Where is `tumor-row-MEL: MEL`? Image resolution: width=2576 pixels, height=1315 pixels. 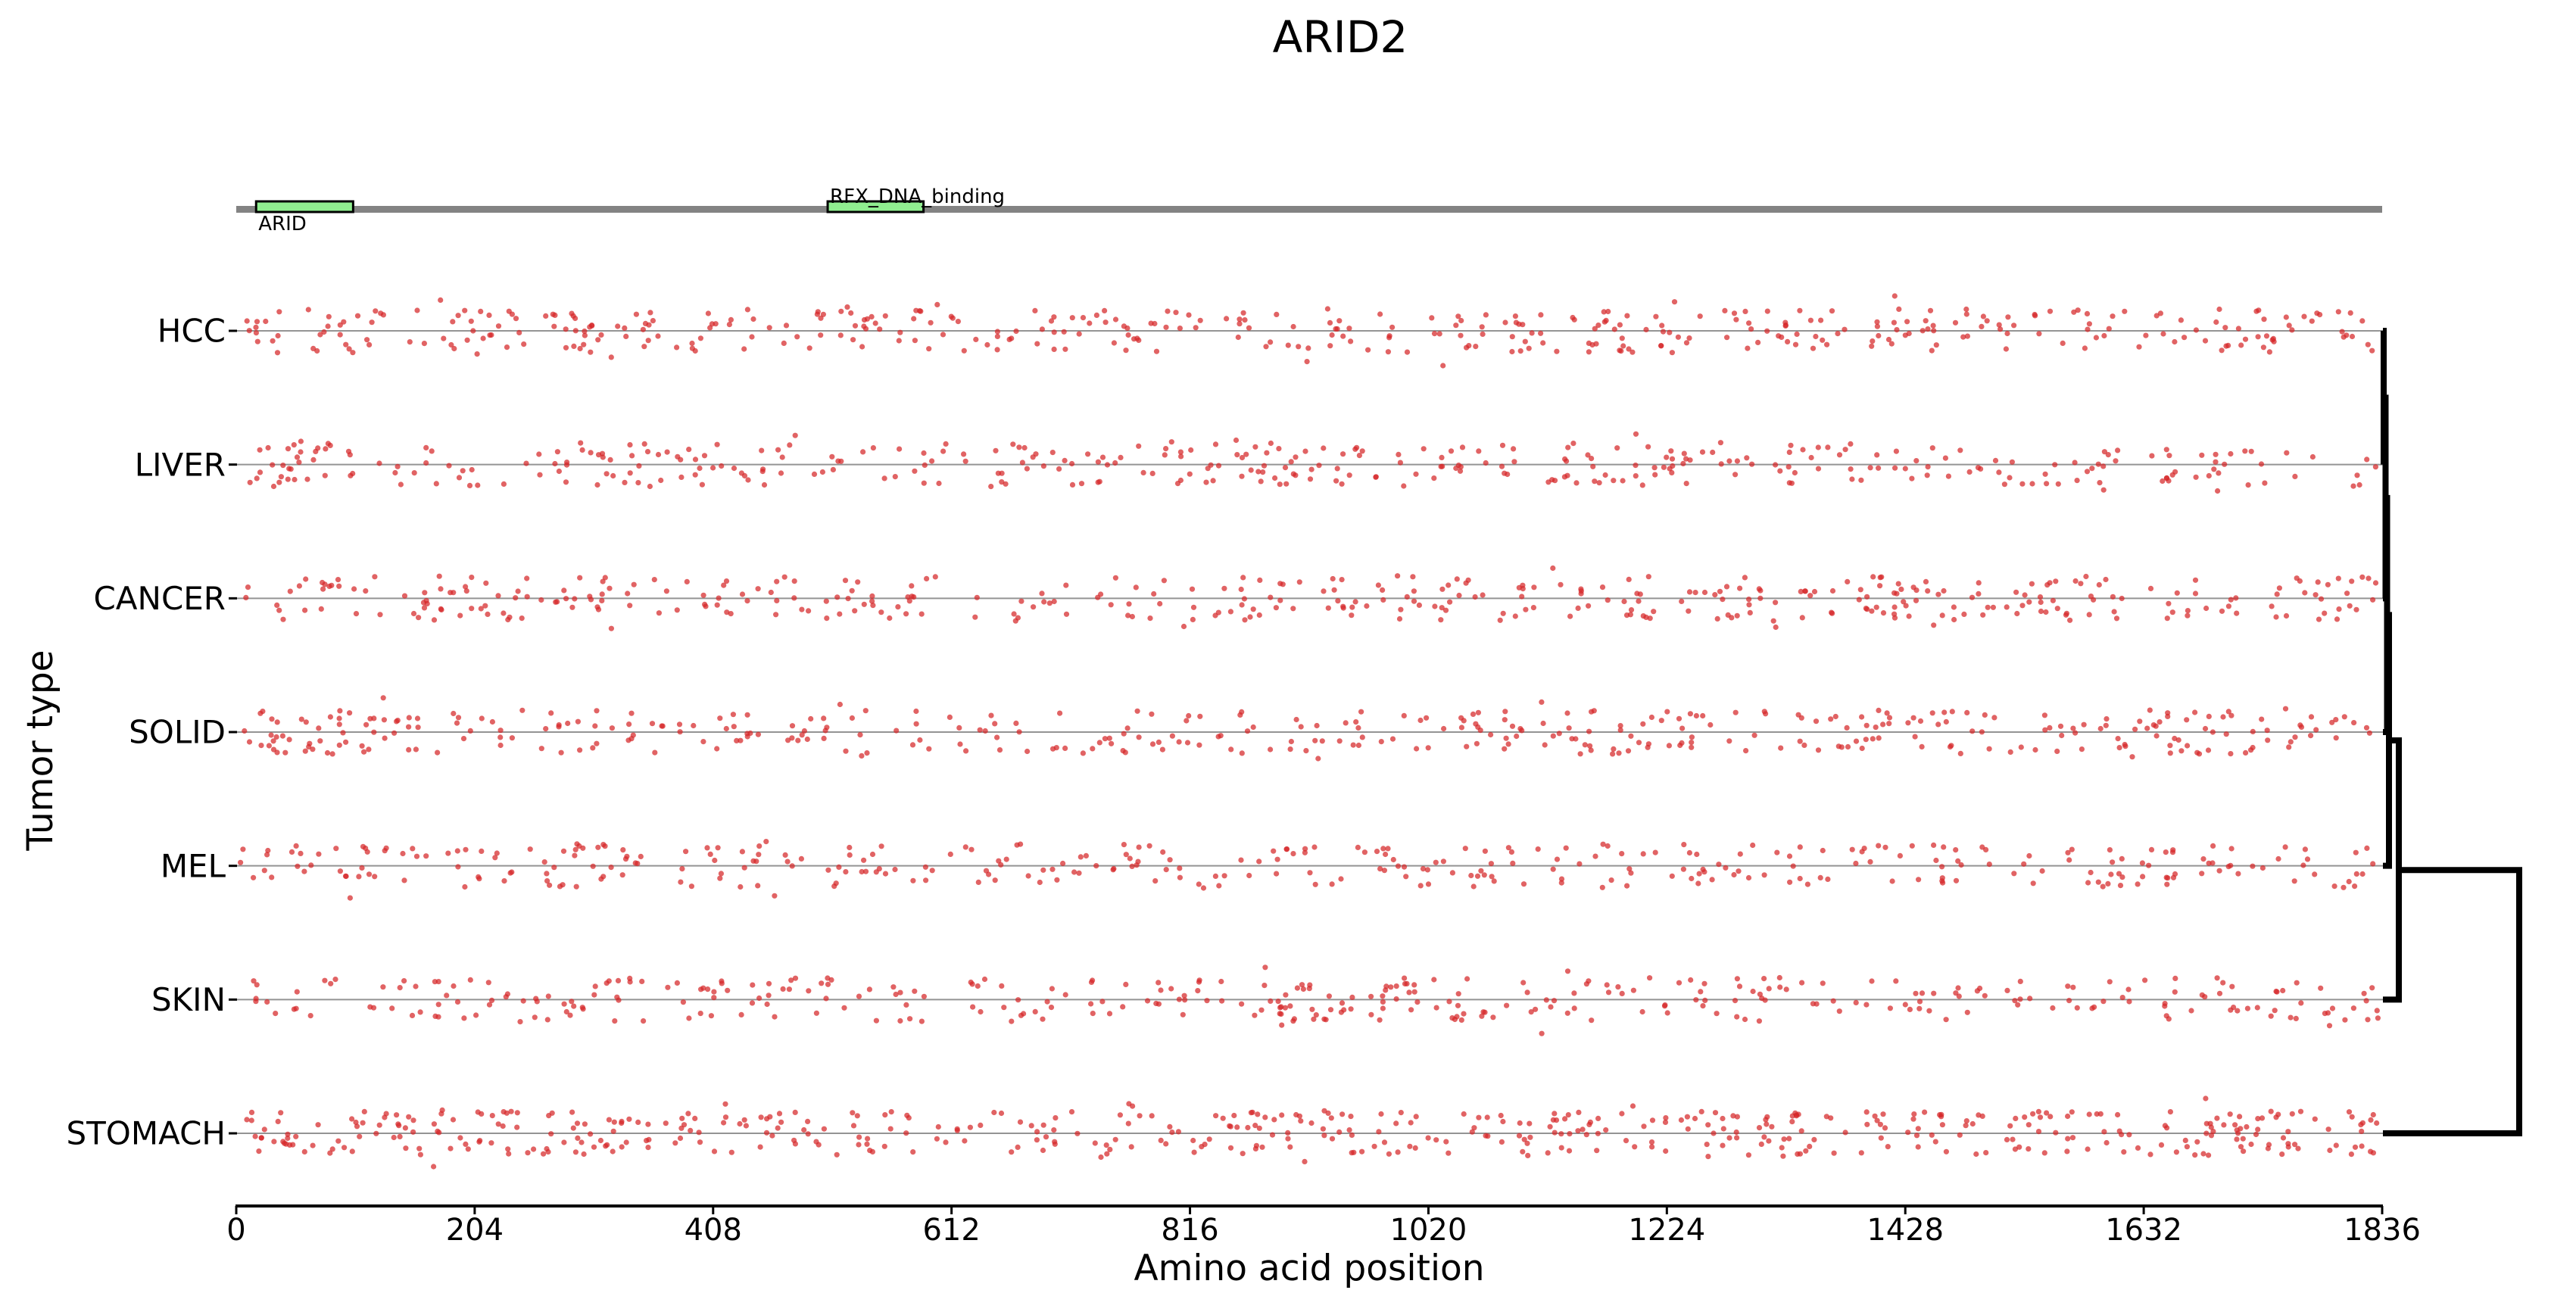
tumor-row-MEL: MEL is located at coordinates (1272, 870).